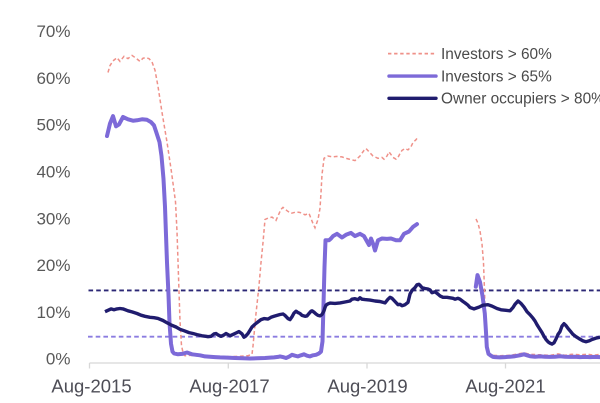 This screenshot has width=600, height=403. I want to click on svg-text: 10%, so click(53, 312).